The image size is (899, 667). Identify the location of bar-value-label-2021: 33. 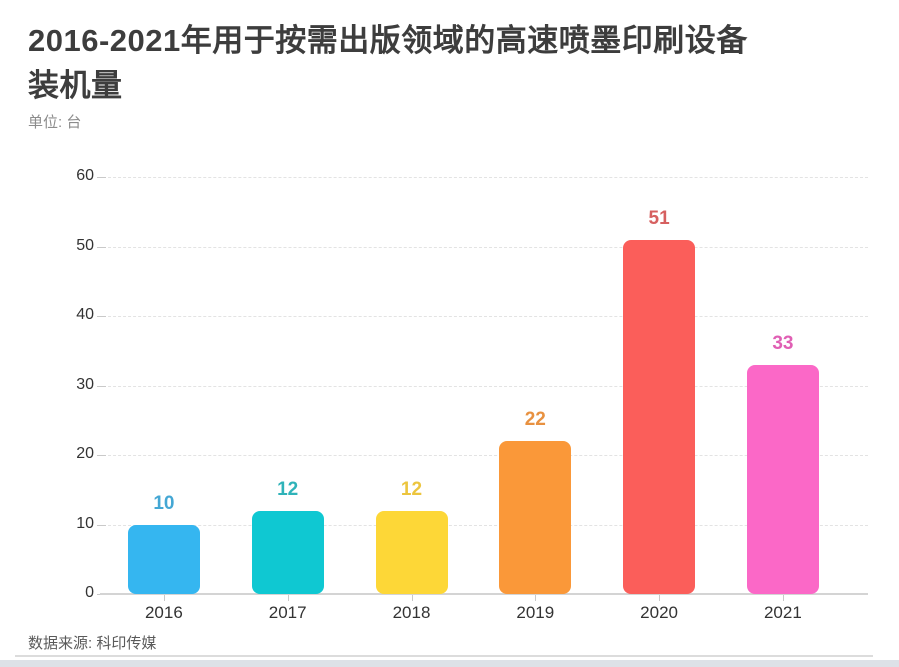
(783, 343).